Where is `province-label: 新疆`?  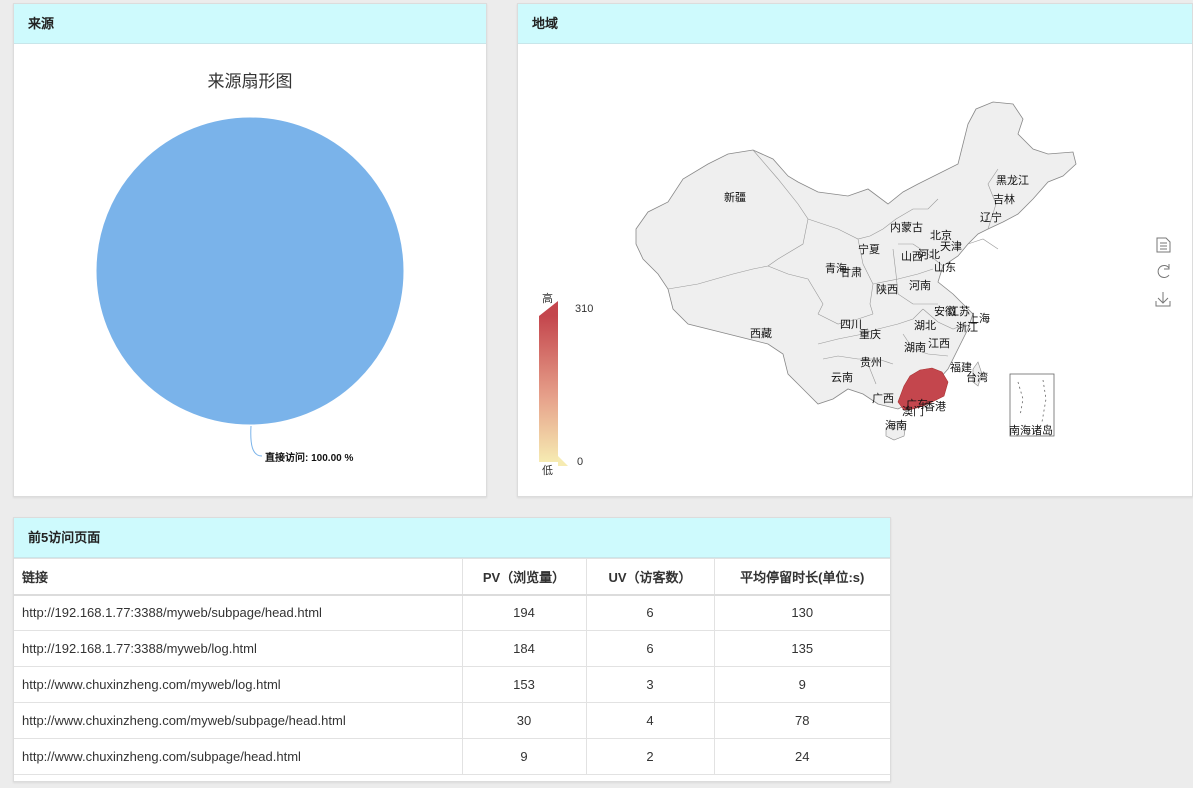
province-label: 新疆 is located at coordinates (735, 197).